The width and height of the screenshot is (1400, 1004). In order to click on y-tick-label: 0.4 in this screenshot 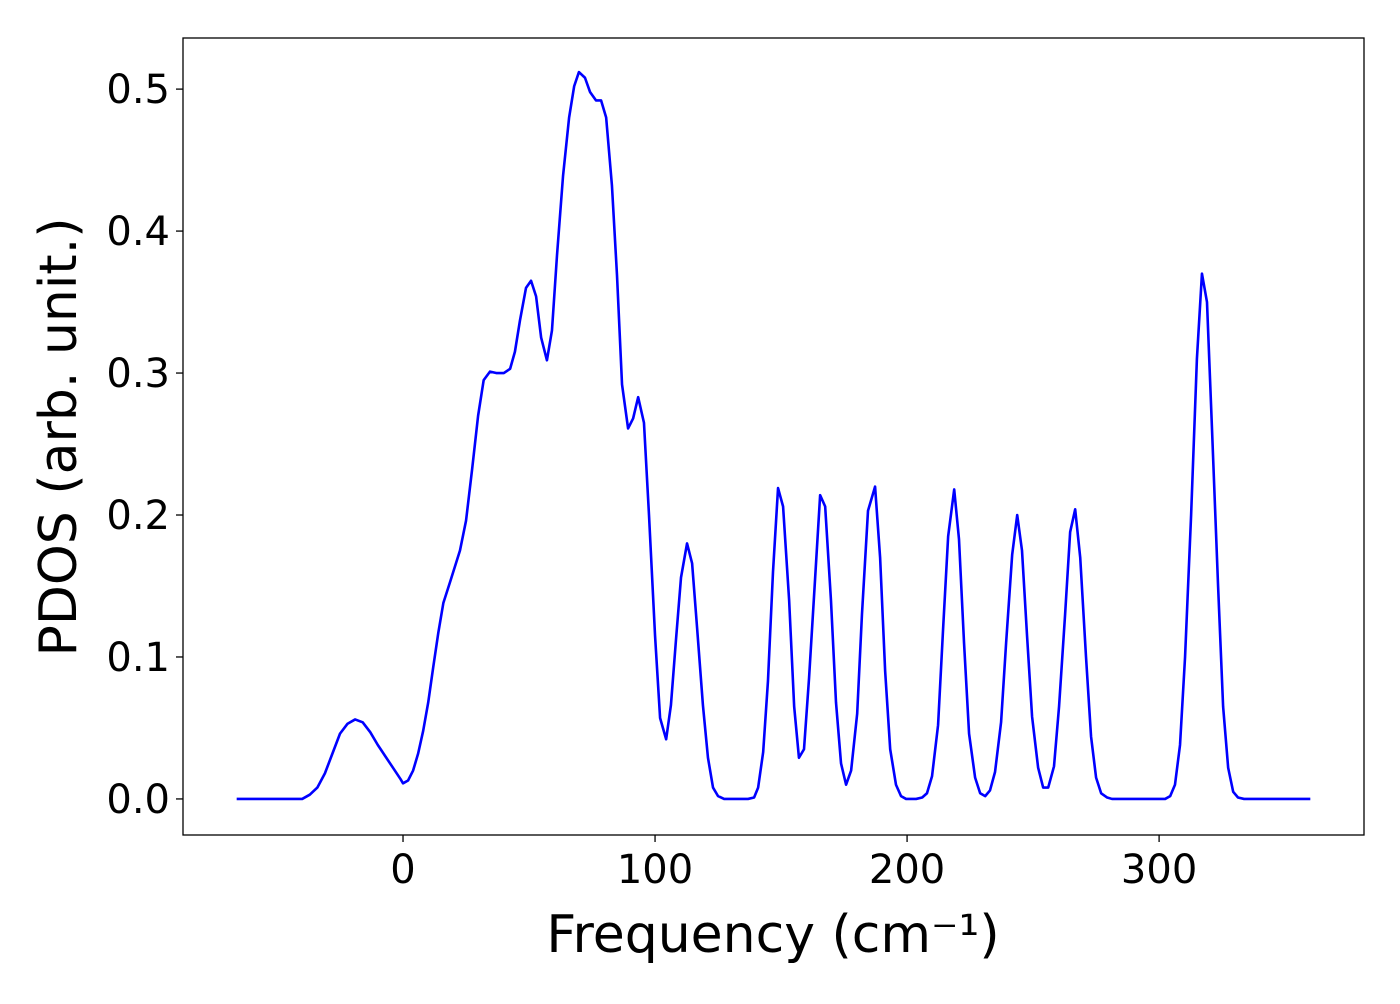, I will do `click(138, 232)`.